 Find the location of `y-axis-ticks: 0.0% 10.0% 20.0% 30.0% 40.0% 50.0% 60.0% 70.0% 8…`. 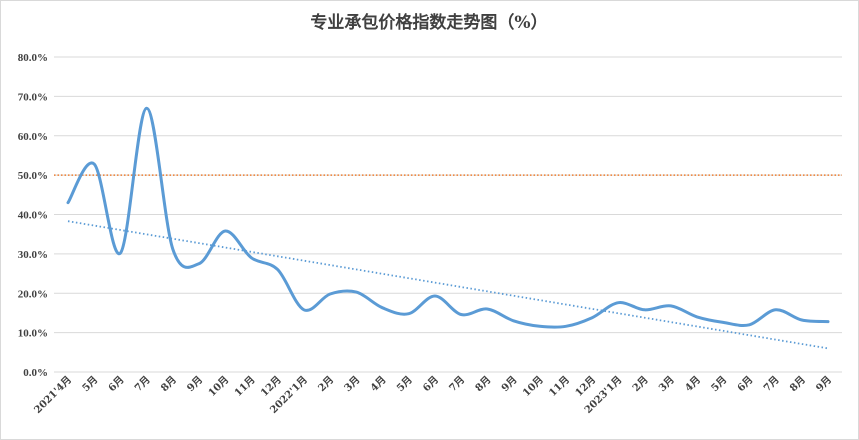

y-axis-ticks: 0.0% 10.0% 20.0% 30.0% 40.0% 50.0% 60.0% 70.0% 8… is located at coordinates (33, 215).